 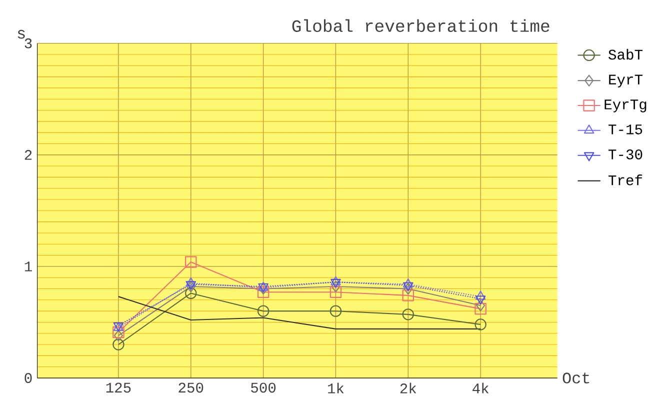 I want to click on legend-label: EyrTg, so click(x=625, y=106).